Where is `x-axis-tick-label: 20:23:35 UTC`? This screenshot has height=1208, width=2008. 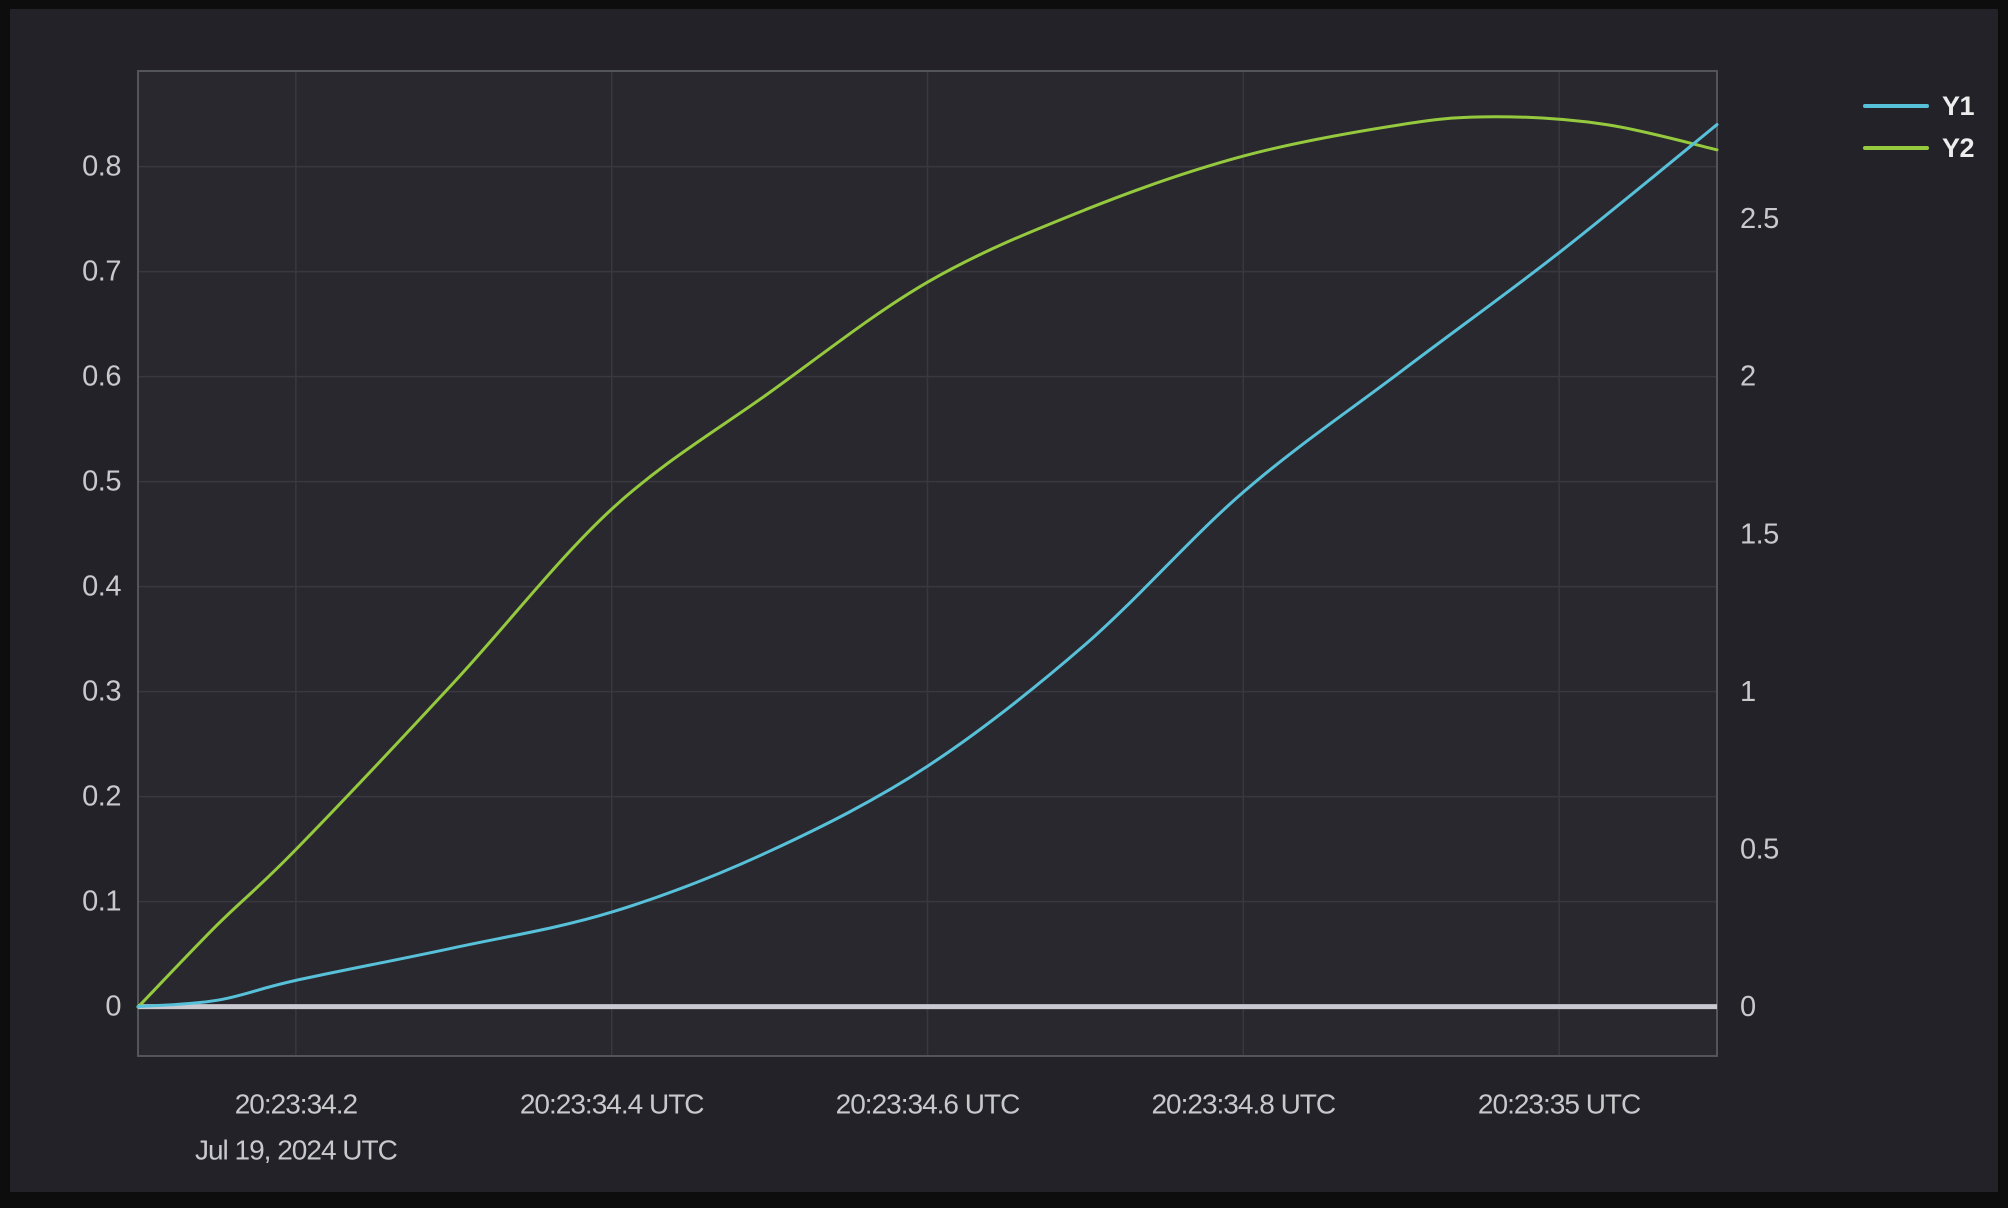
x-axis-tick-label: 20:23:35 UTC is located at coordinates (1559, 1104).